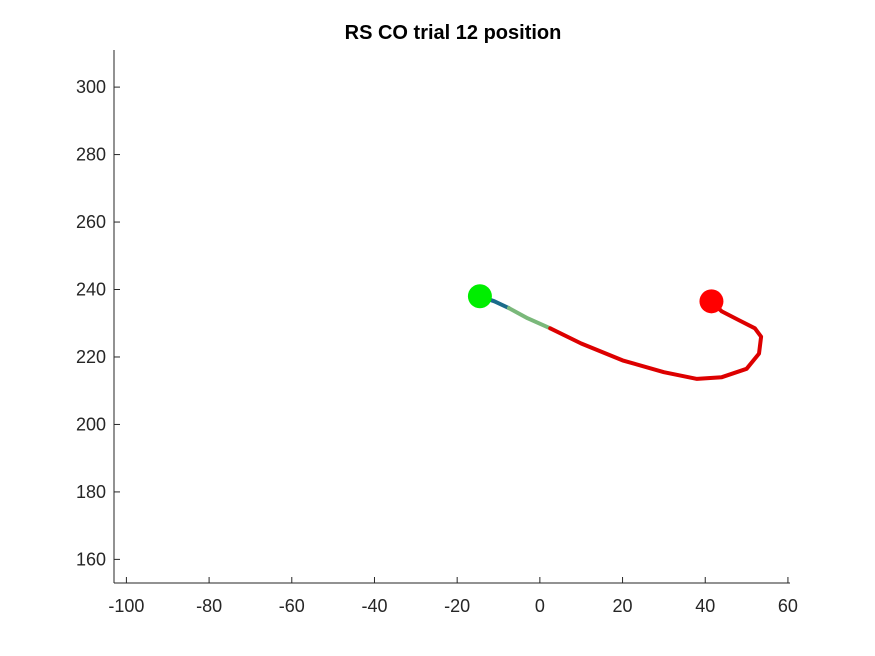 This screenshot has width=875, height=656. What do you see at coordinates (91, 155) in the screenshot?
I see `y-tick-label: 280` at bounding box center [91, 155].